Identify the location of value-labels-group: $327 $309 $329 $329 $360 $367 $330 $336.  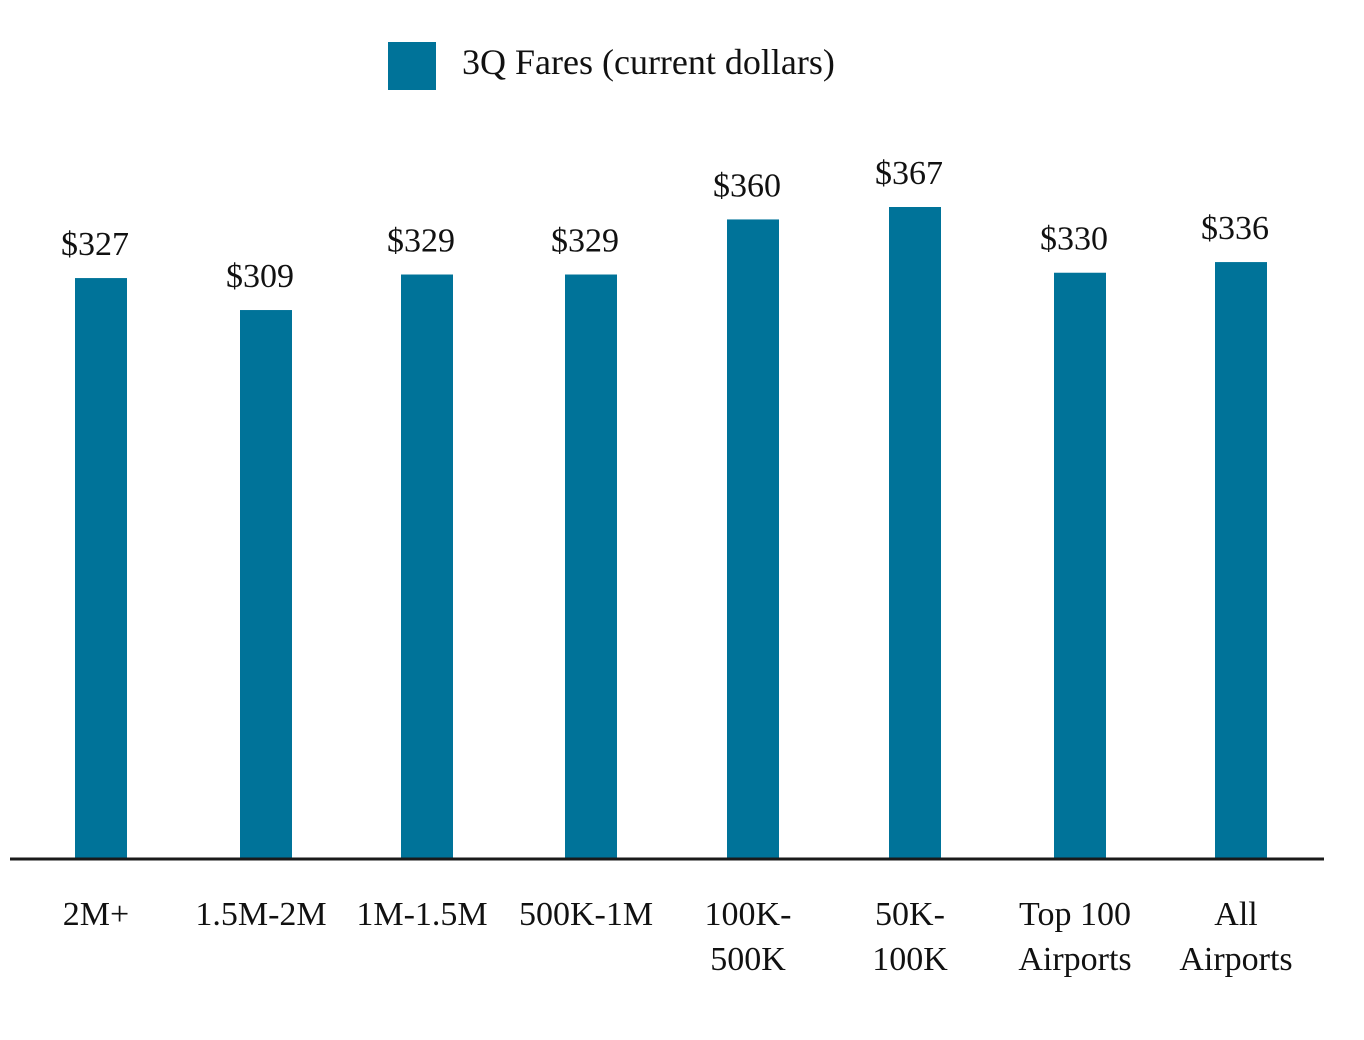
(665, 225).